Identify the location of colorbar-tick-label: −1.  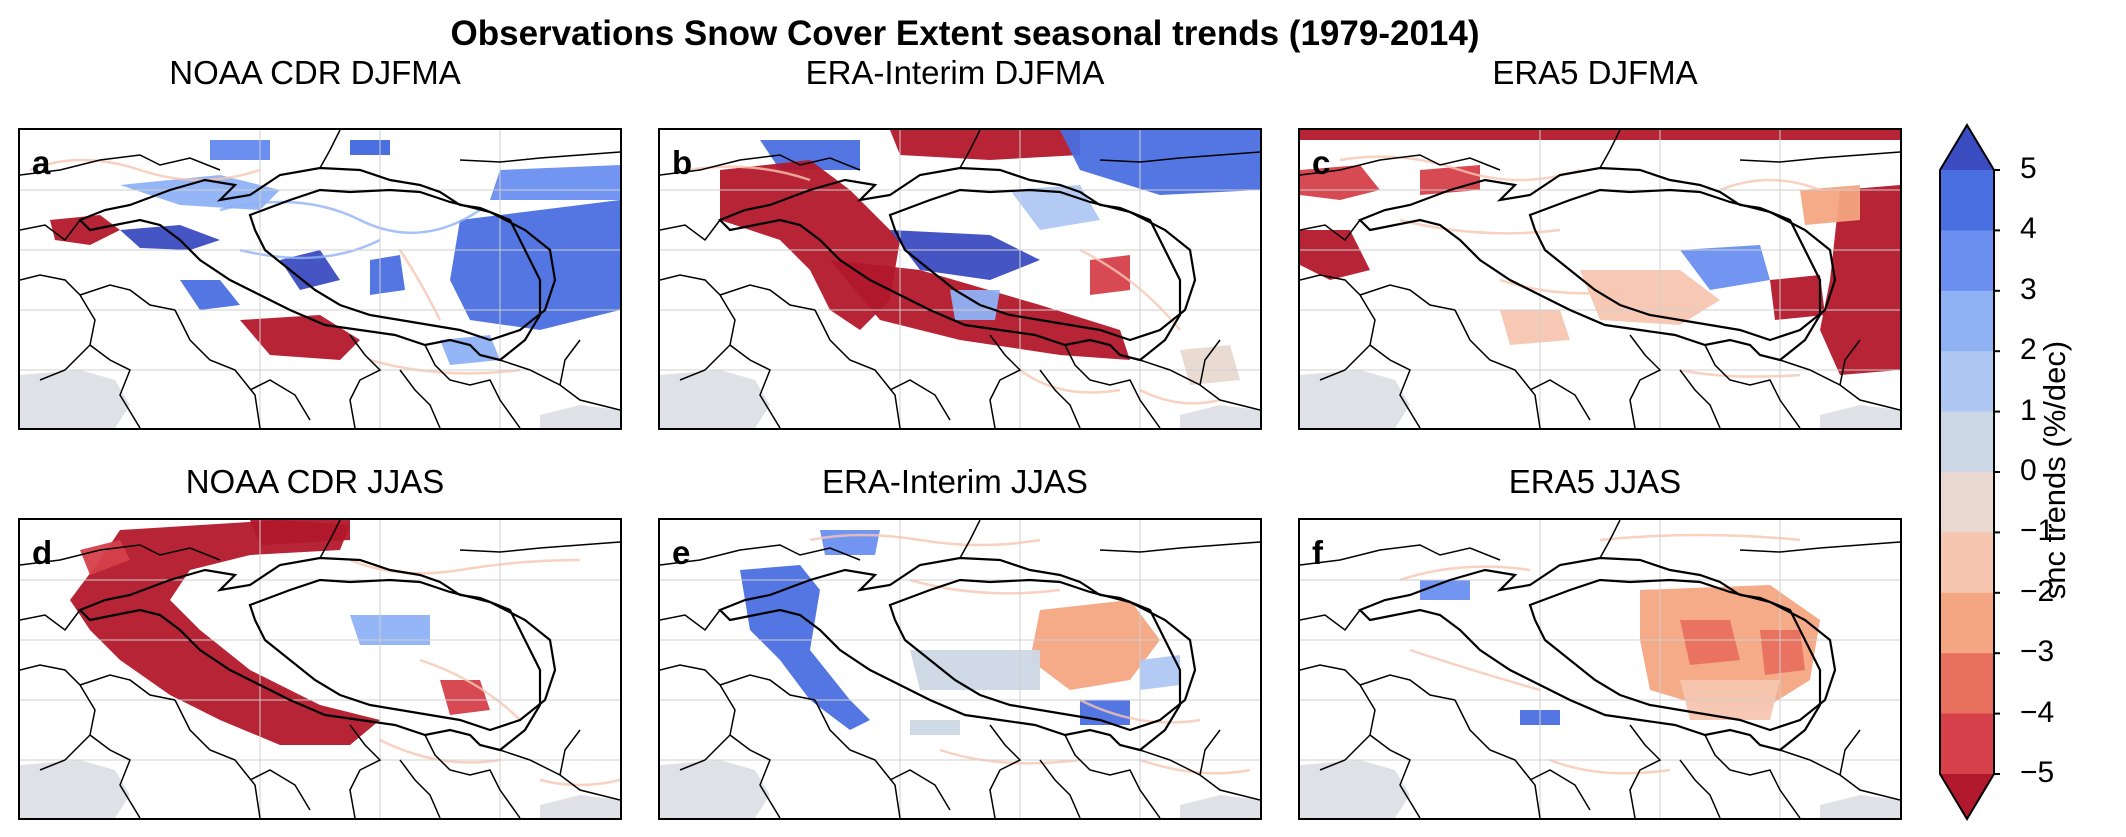
(2037, 531).